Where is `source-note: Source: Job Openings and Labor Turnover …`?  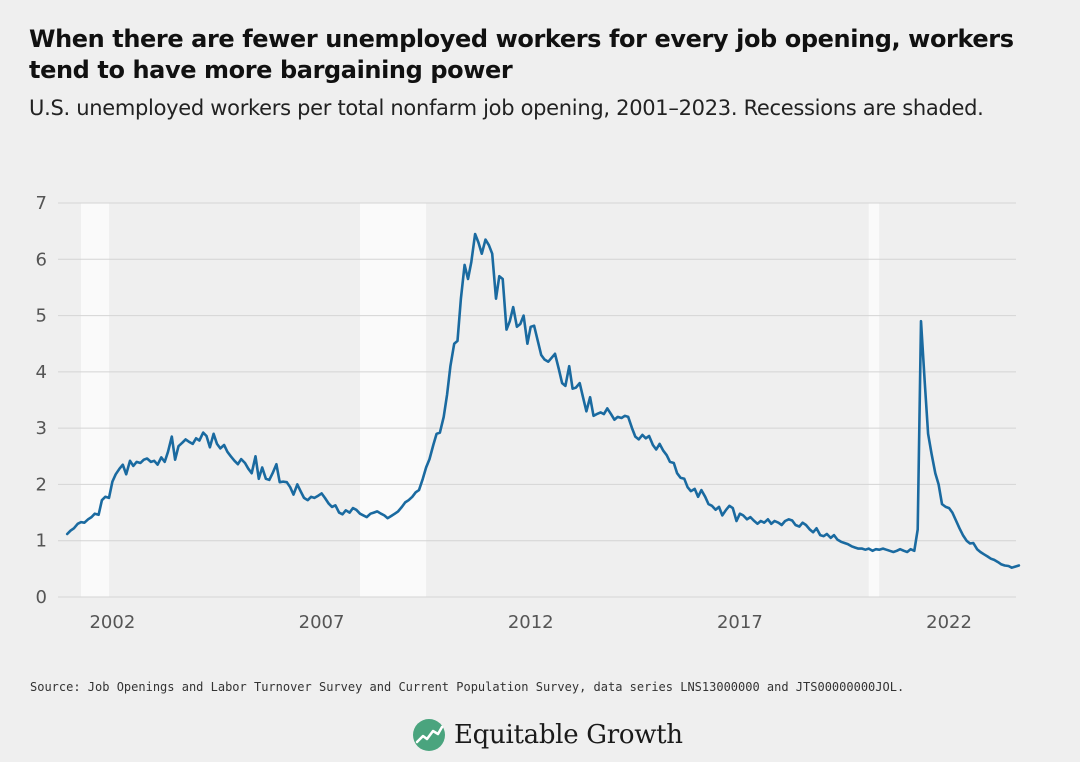
source-note: Source: Job Openings and Labor Turnover … is located at coordinates (467, 687).